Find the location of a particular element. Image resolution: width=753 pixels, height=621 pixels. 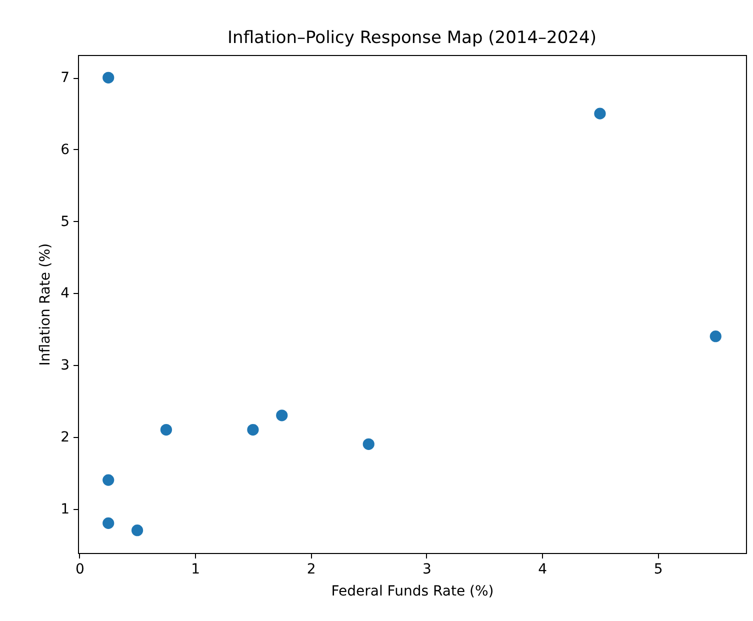

x-axis-title: Federal Funds Rate (%) is located at coordinates (412, 592).